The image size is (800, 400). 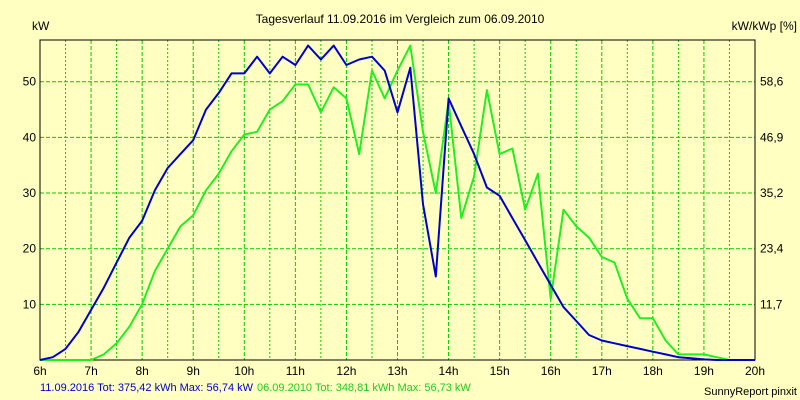 I want to click on x-tick-label: 7h, so click(x=90, y=371).